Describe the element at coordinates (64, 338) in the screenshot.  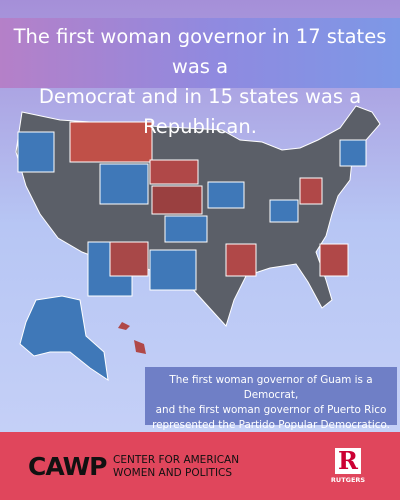
I see `alaska` at that location.